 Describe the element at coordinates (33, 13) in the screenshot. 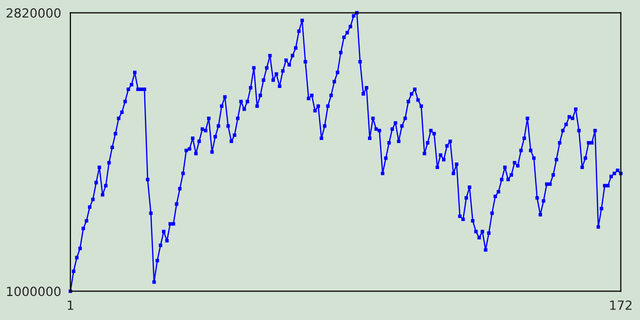

I see `y-tick-label: 2820000` at that location.